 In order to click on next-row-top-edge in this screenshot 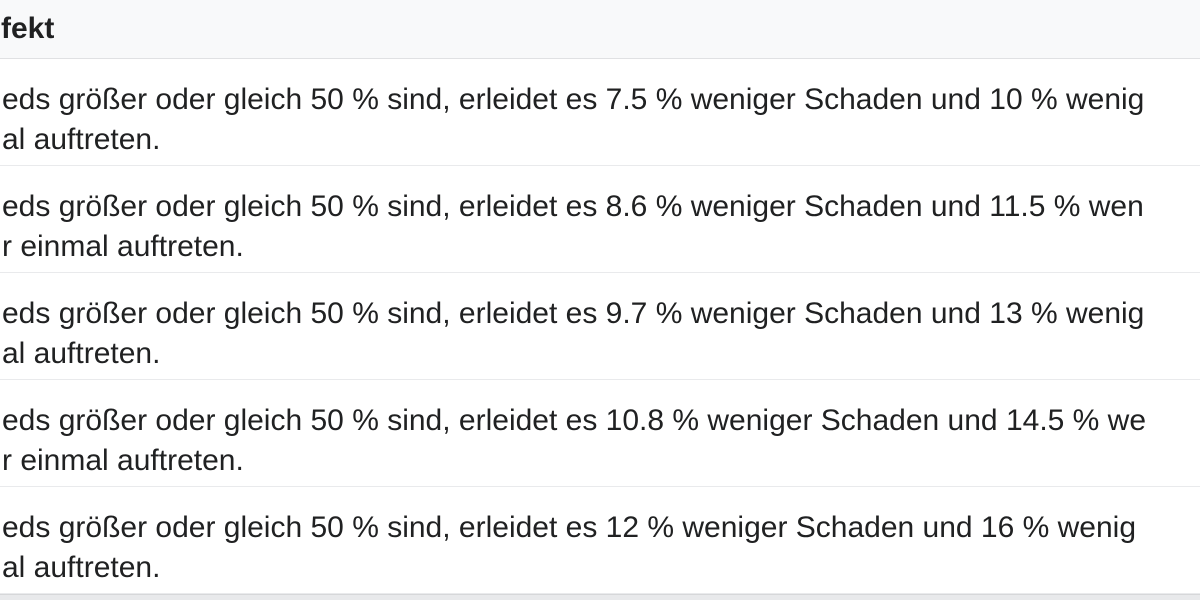, I will do `click(600, 597)`.